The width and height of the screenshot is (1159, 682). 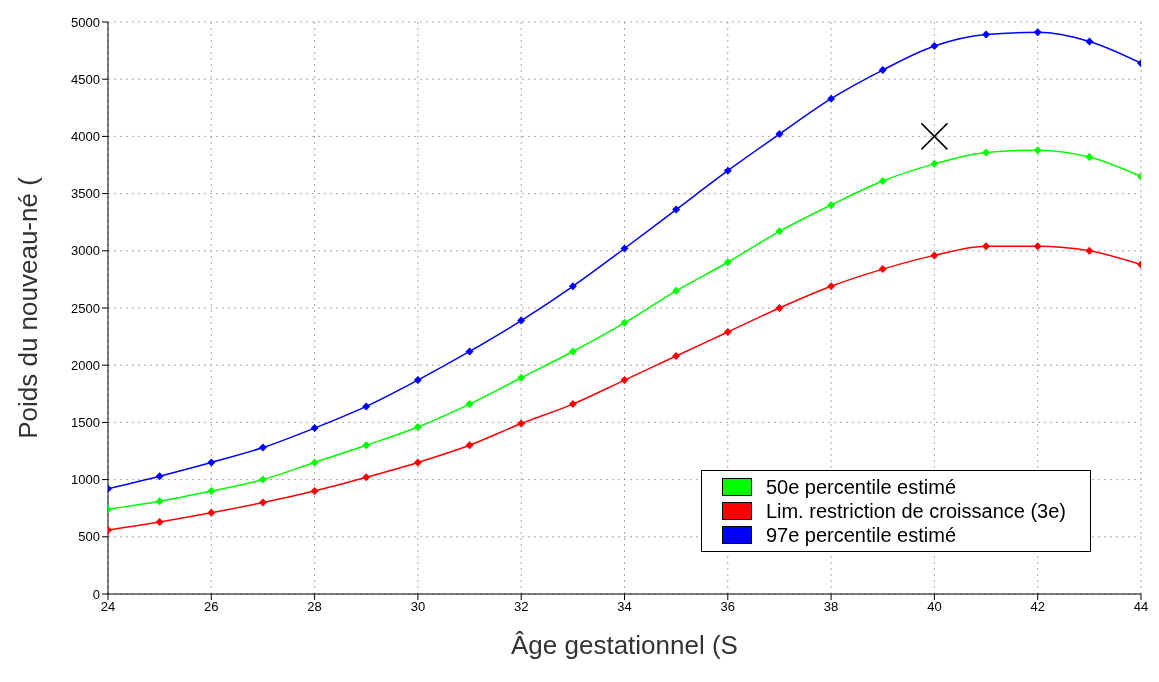 I want to click on x-tick-label: 30, so click(x=418, y=607).